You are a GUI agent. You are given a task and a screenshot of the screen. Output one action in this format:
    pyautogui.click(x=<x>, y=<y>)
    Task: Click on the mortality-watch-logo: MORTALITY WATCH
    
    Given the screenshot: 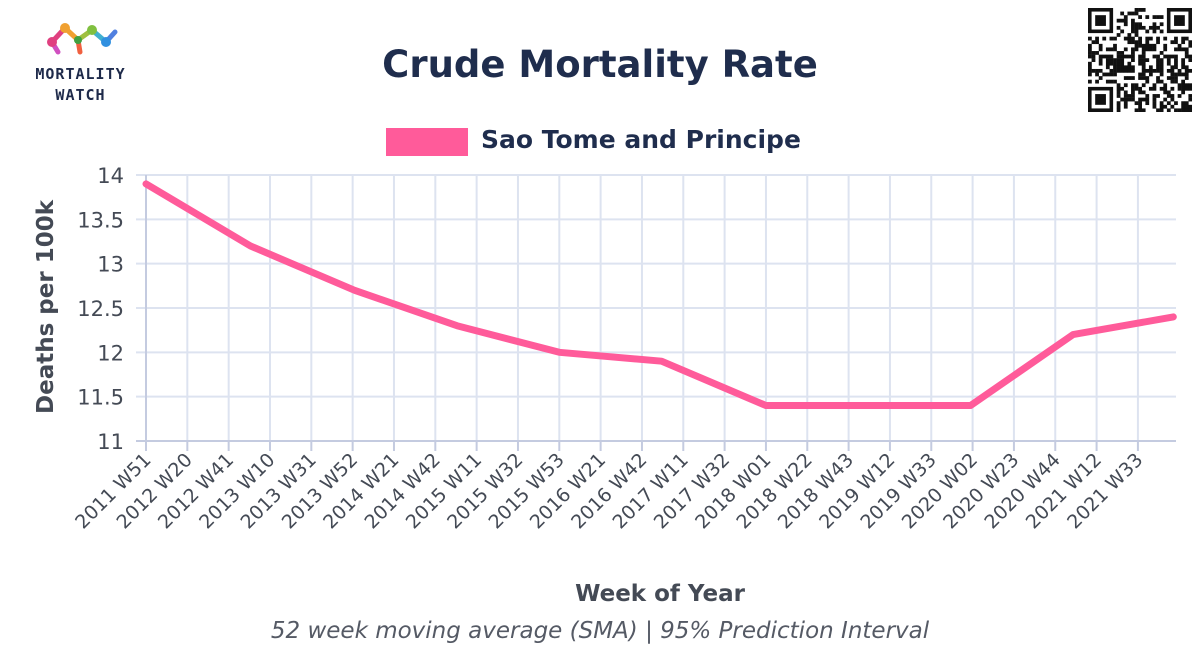 What is the action you would take?
    pyautogui.click(x=80, y=65)
    